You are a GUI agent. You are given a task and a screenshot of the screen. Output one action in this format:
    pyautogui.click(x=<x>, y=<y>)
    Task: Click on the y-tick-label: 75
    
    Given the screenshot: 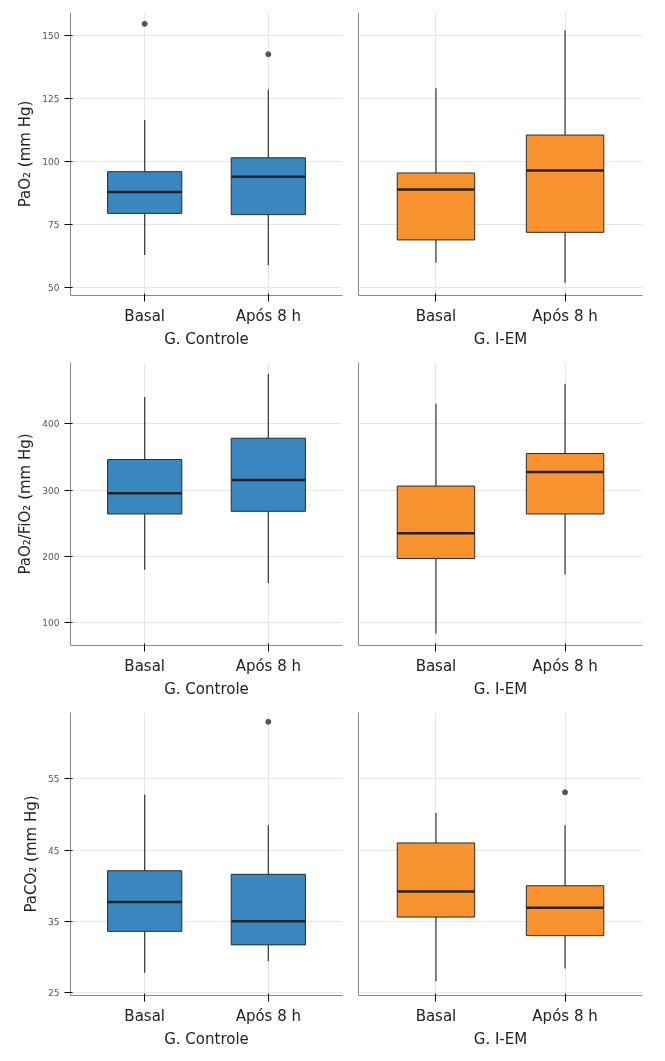 What is the action you would take?
    pyautogui.click(x=54, y=225)
    